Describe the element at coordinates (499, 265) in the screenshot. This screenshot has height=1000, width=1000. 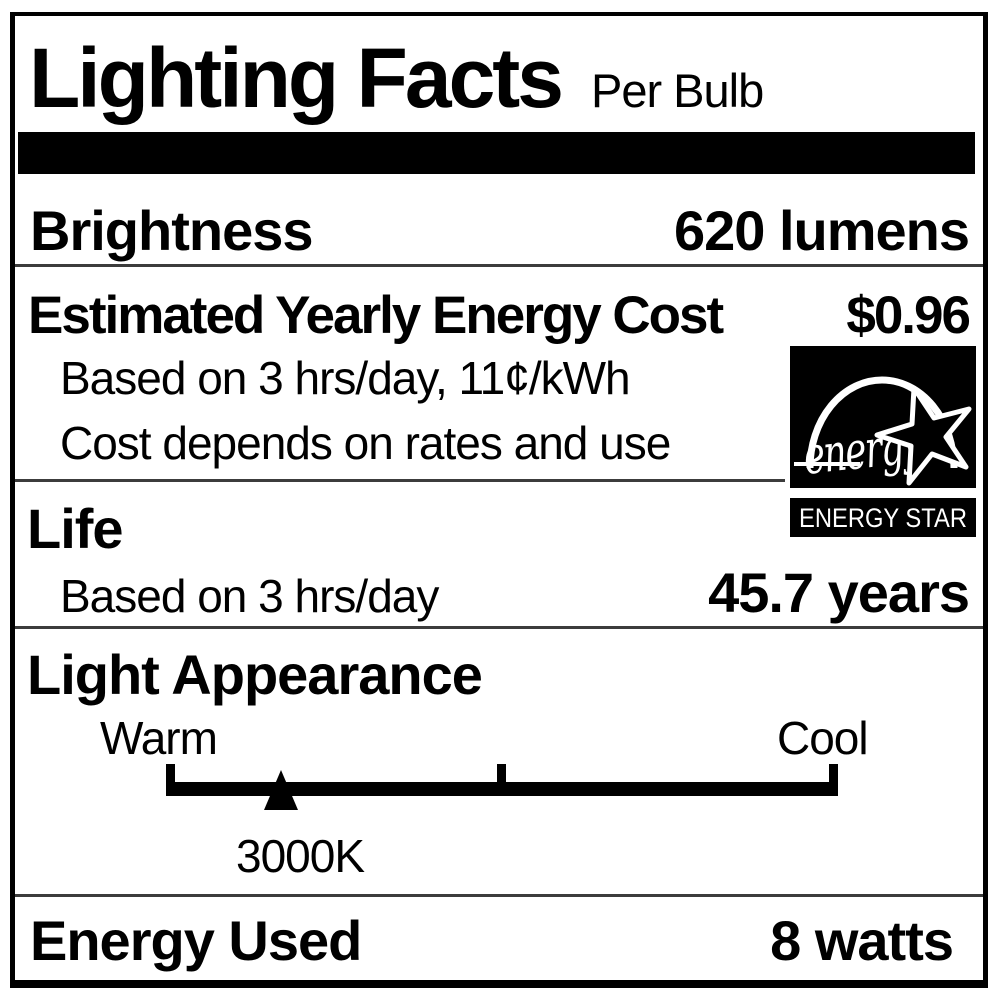
I see `divider-brightness` at that location.